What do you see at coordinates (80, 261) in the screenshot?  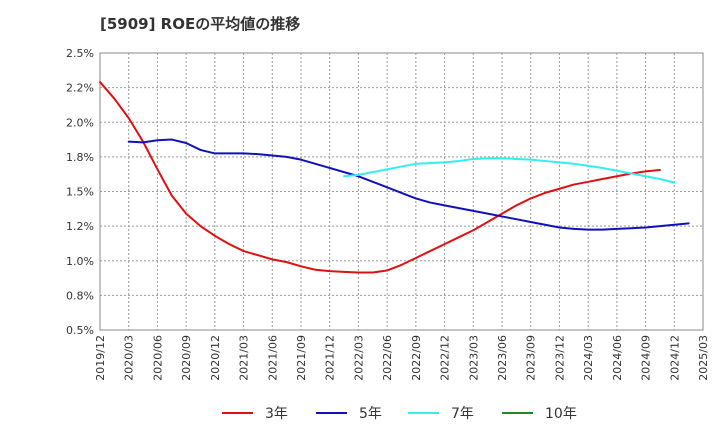 I see `y-tick-label: 1.0%` at bounding box center [80, 261].